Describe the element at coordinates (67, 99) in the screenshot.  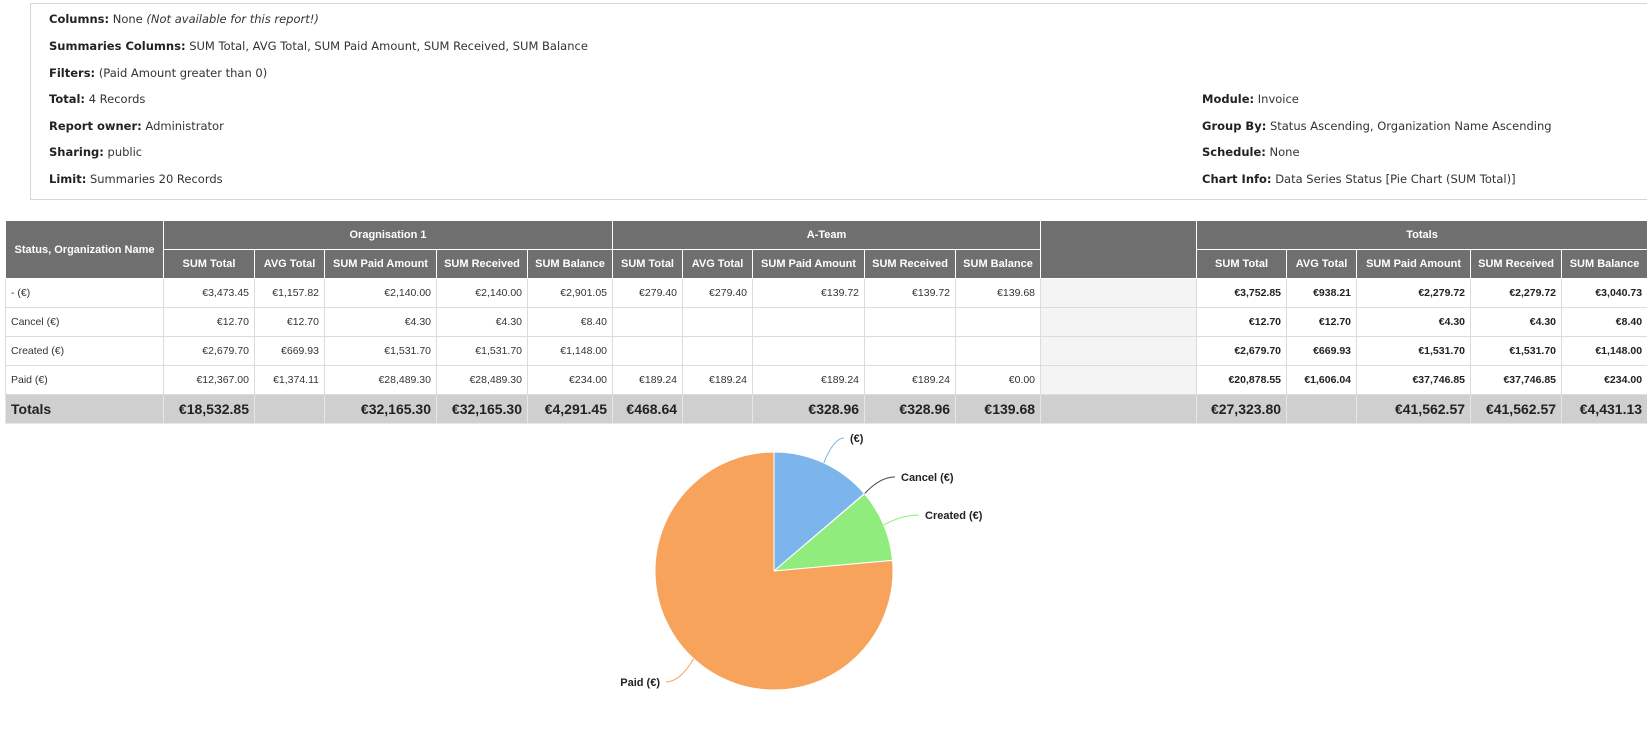
I see `total-label: Total:` at that location.